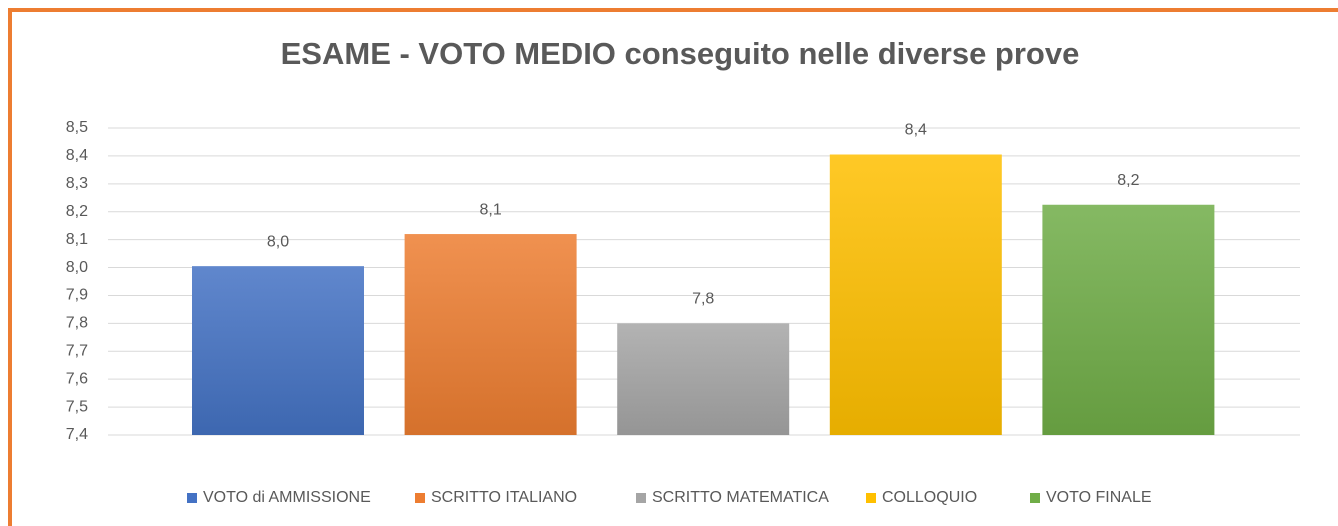 Image resolution: width=1338 pixels, height=526 pixels. What do you see at coordinates (77, 267) in the screenshot?
I see `y-tick-label: 8,0` at bounding box center [77, 267].